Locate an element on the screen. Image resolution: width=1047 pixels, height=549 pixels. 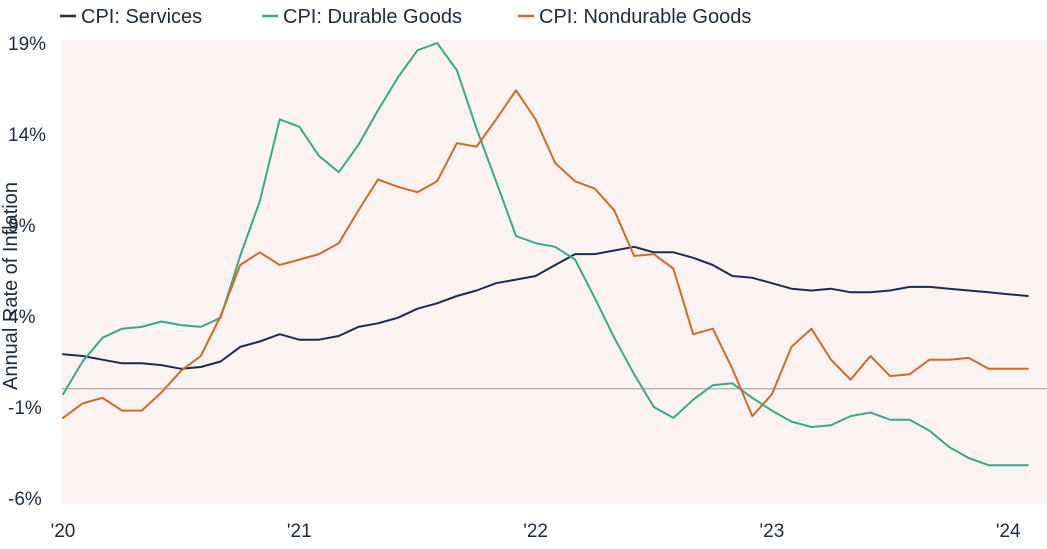
y-axis-label: Annual Rate of Inflation is located at coordinates (11, 286).